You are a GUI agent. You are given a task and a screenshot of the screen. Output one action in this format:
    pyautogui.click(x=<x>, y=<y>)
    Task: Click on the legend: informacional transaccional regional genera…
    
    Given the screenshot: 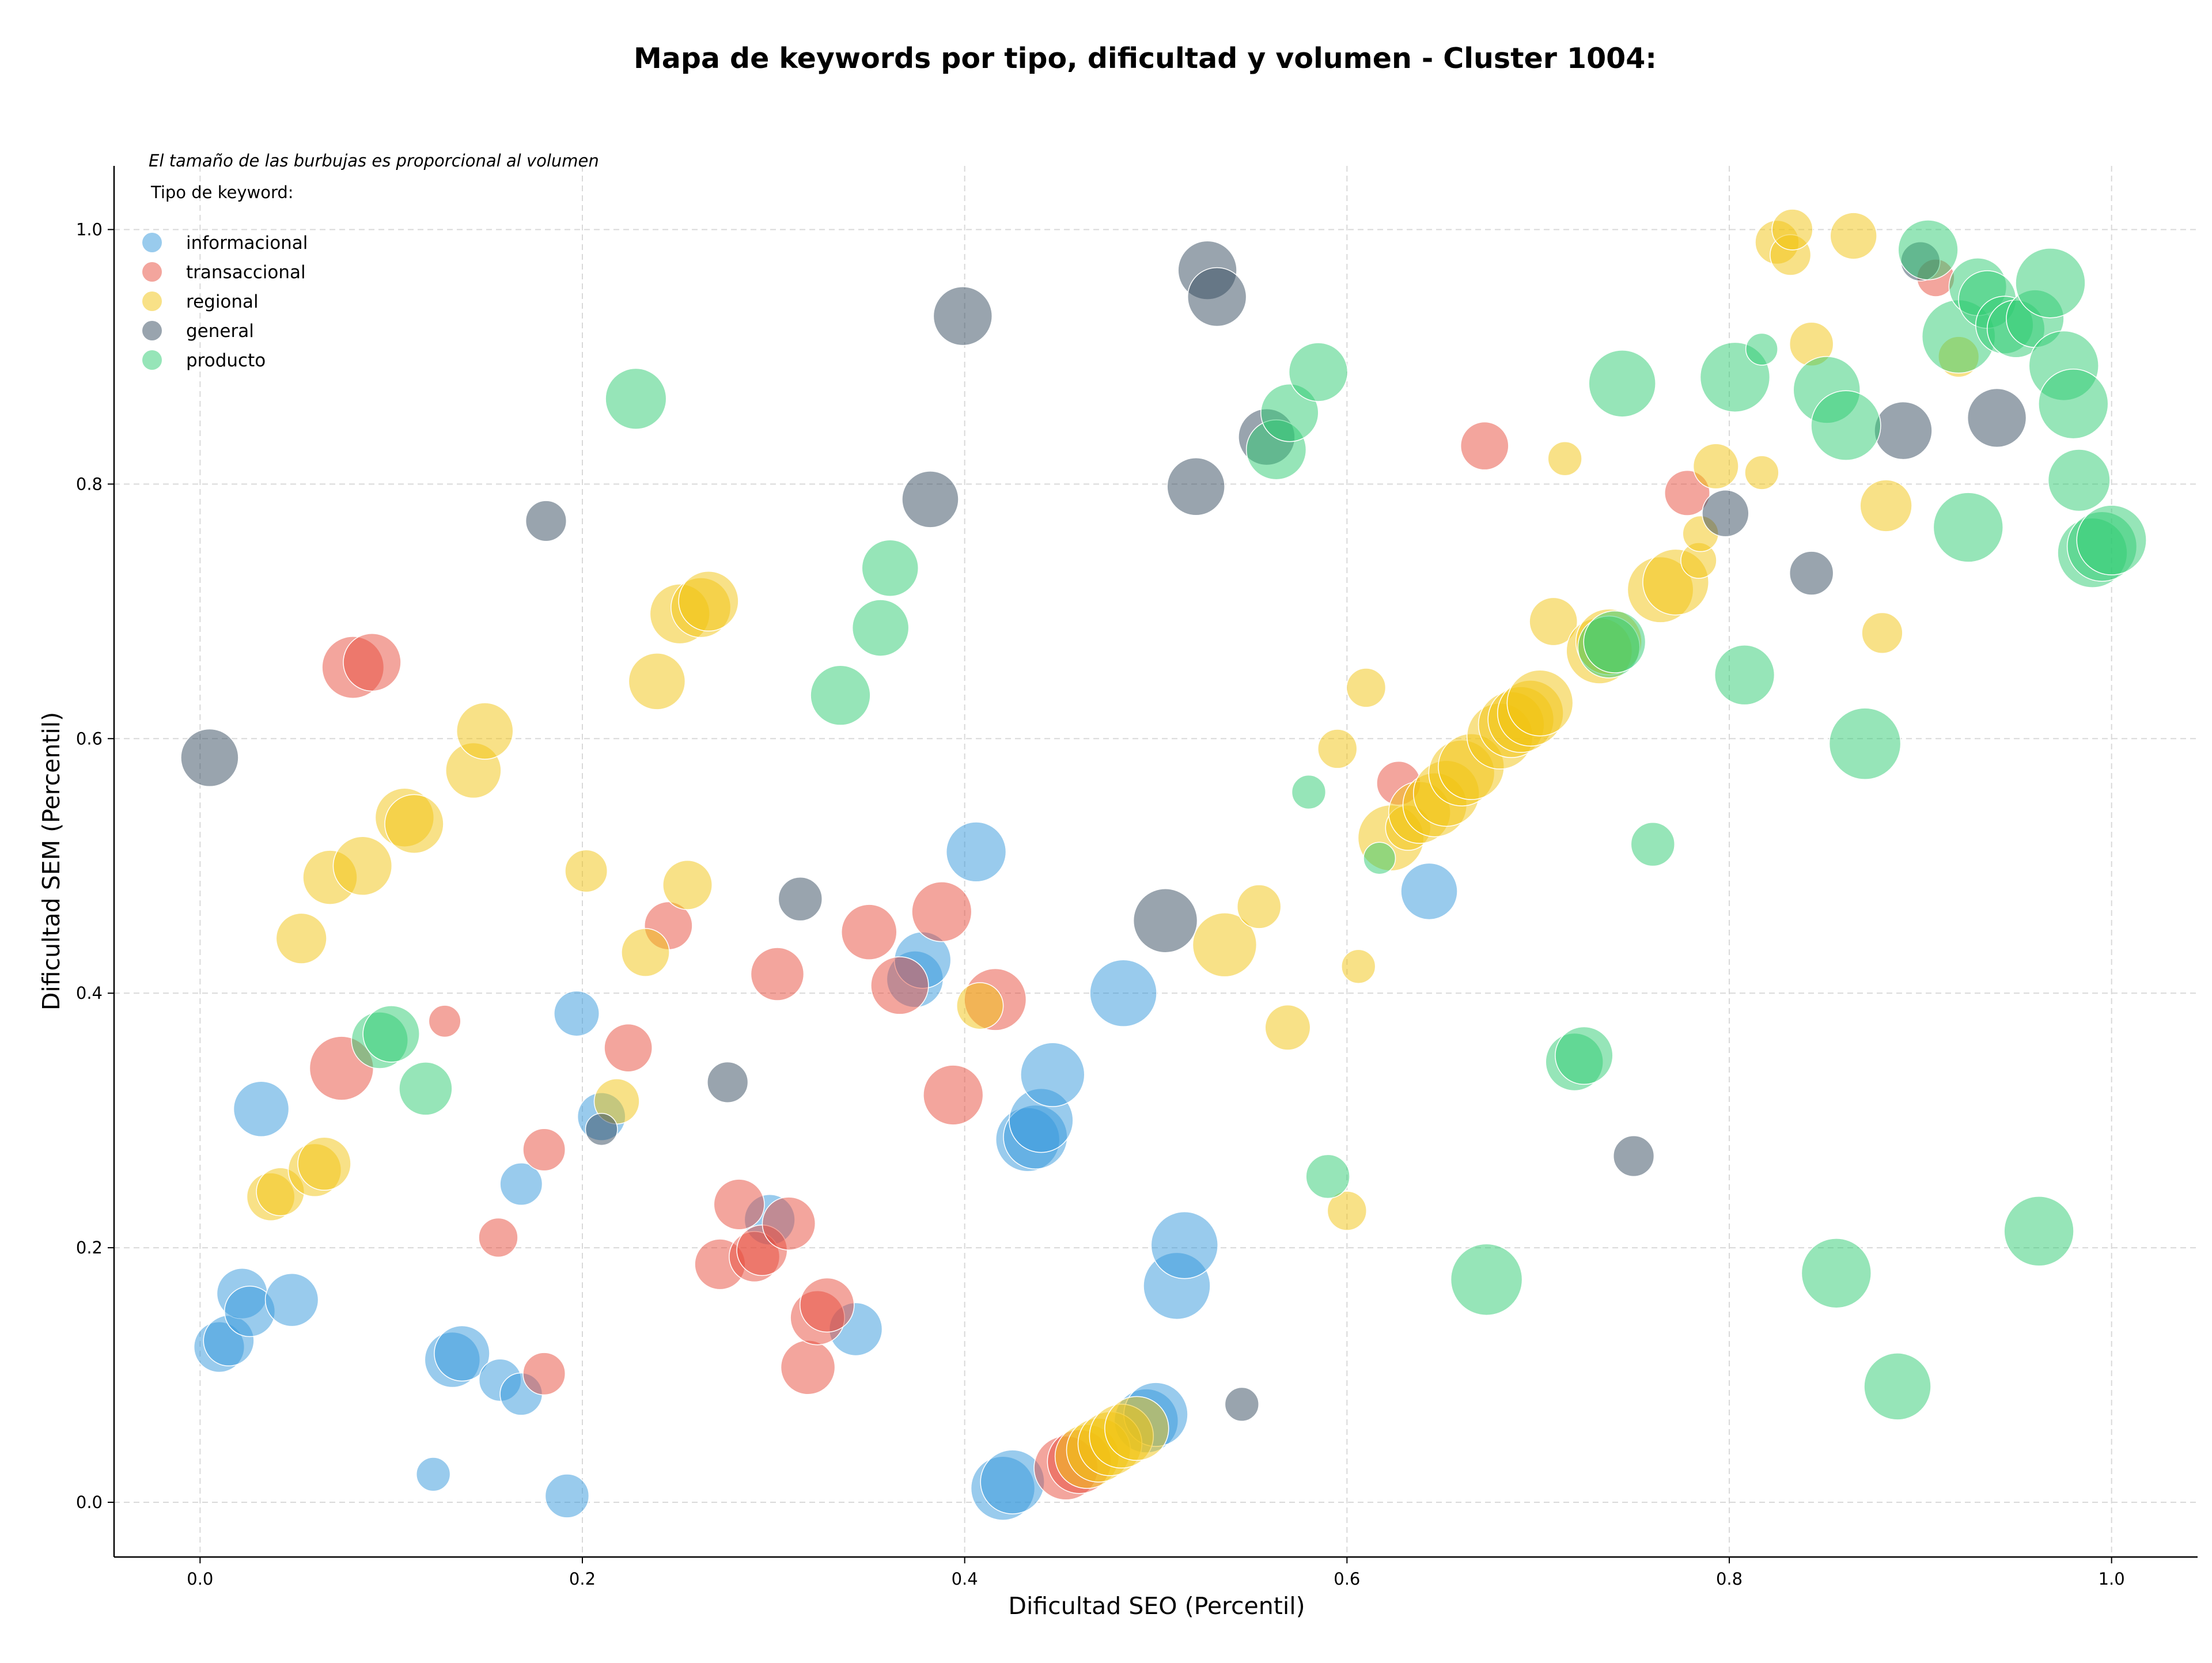 What is the action you would take?
    pyautogui.click(x=225, y=302)
    